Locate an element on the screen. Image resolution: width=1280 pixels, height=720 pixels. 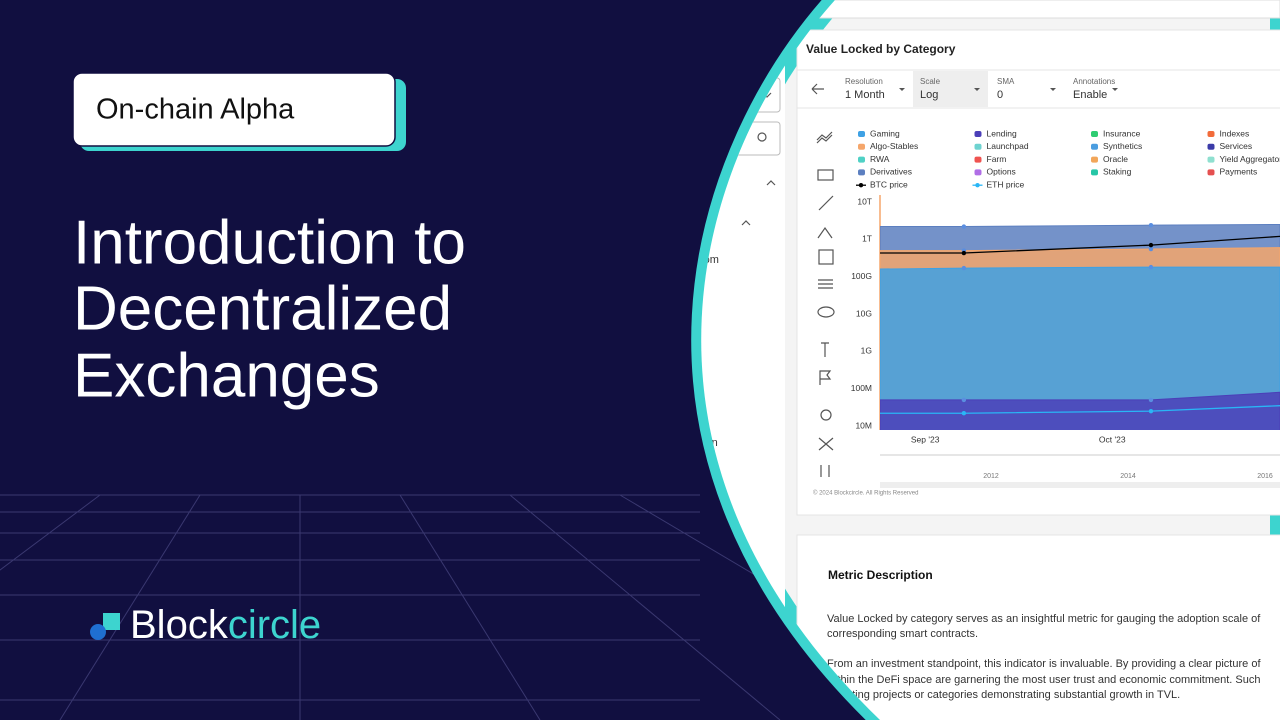
navigator-label: 2014 is located at coordinates (1128, 476).